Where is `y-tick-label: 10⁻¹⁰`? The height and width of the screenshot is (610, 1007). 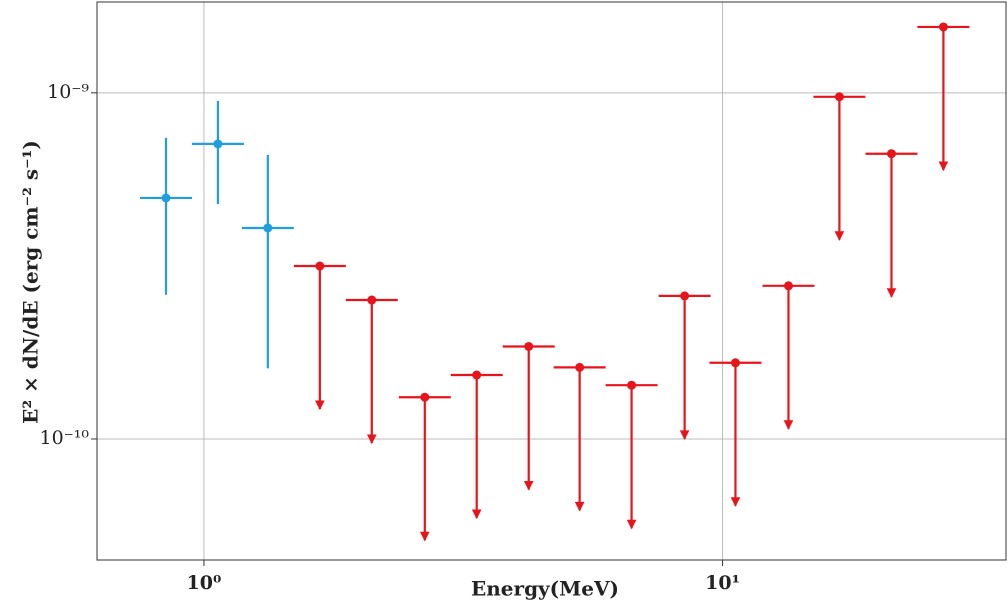
y-tick-label: 10⁻¹⁰ is located at coordinates (65, 438).